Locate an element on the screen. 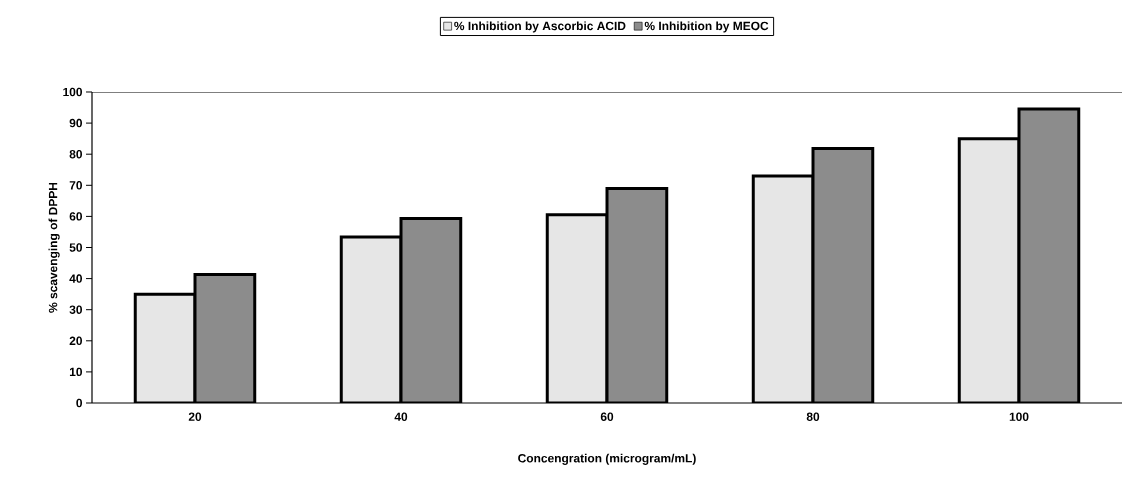 Image resolution: width=1135 pixels, height=484 pixels. y-tick-label: 0 is located at coordinates (79, 403).